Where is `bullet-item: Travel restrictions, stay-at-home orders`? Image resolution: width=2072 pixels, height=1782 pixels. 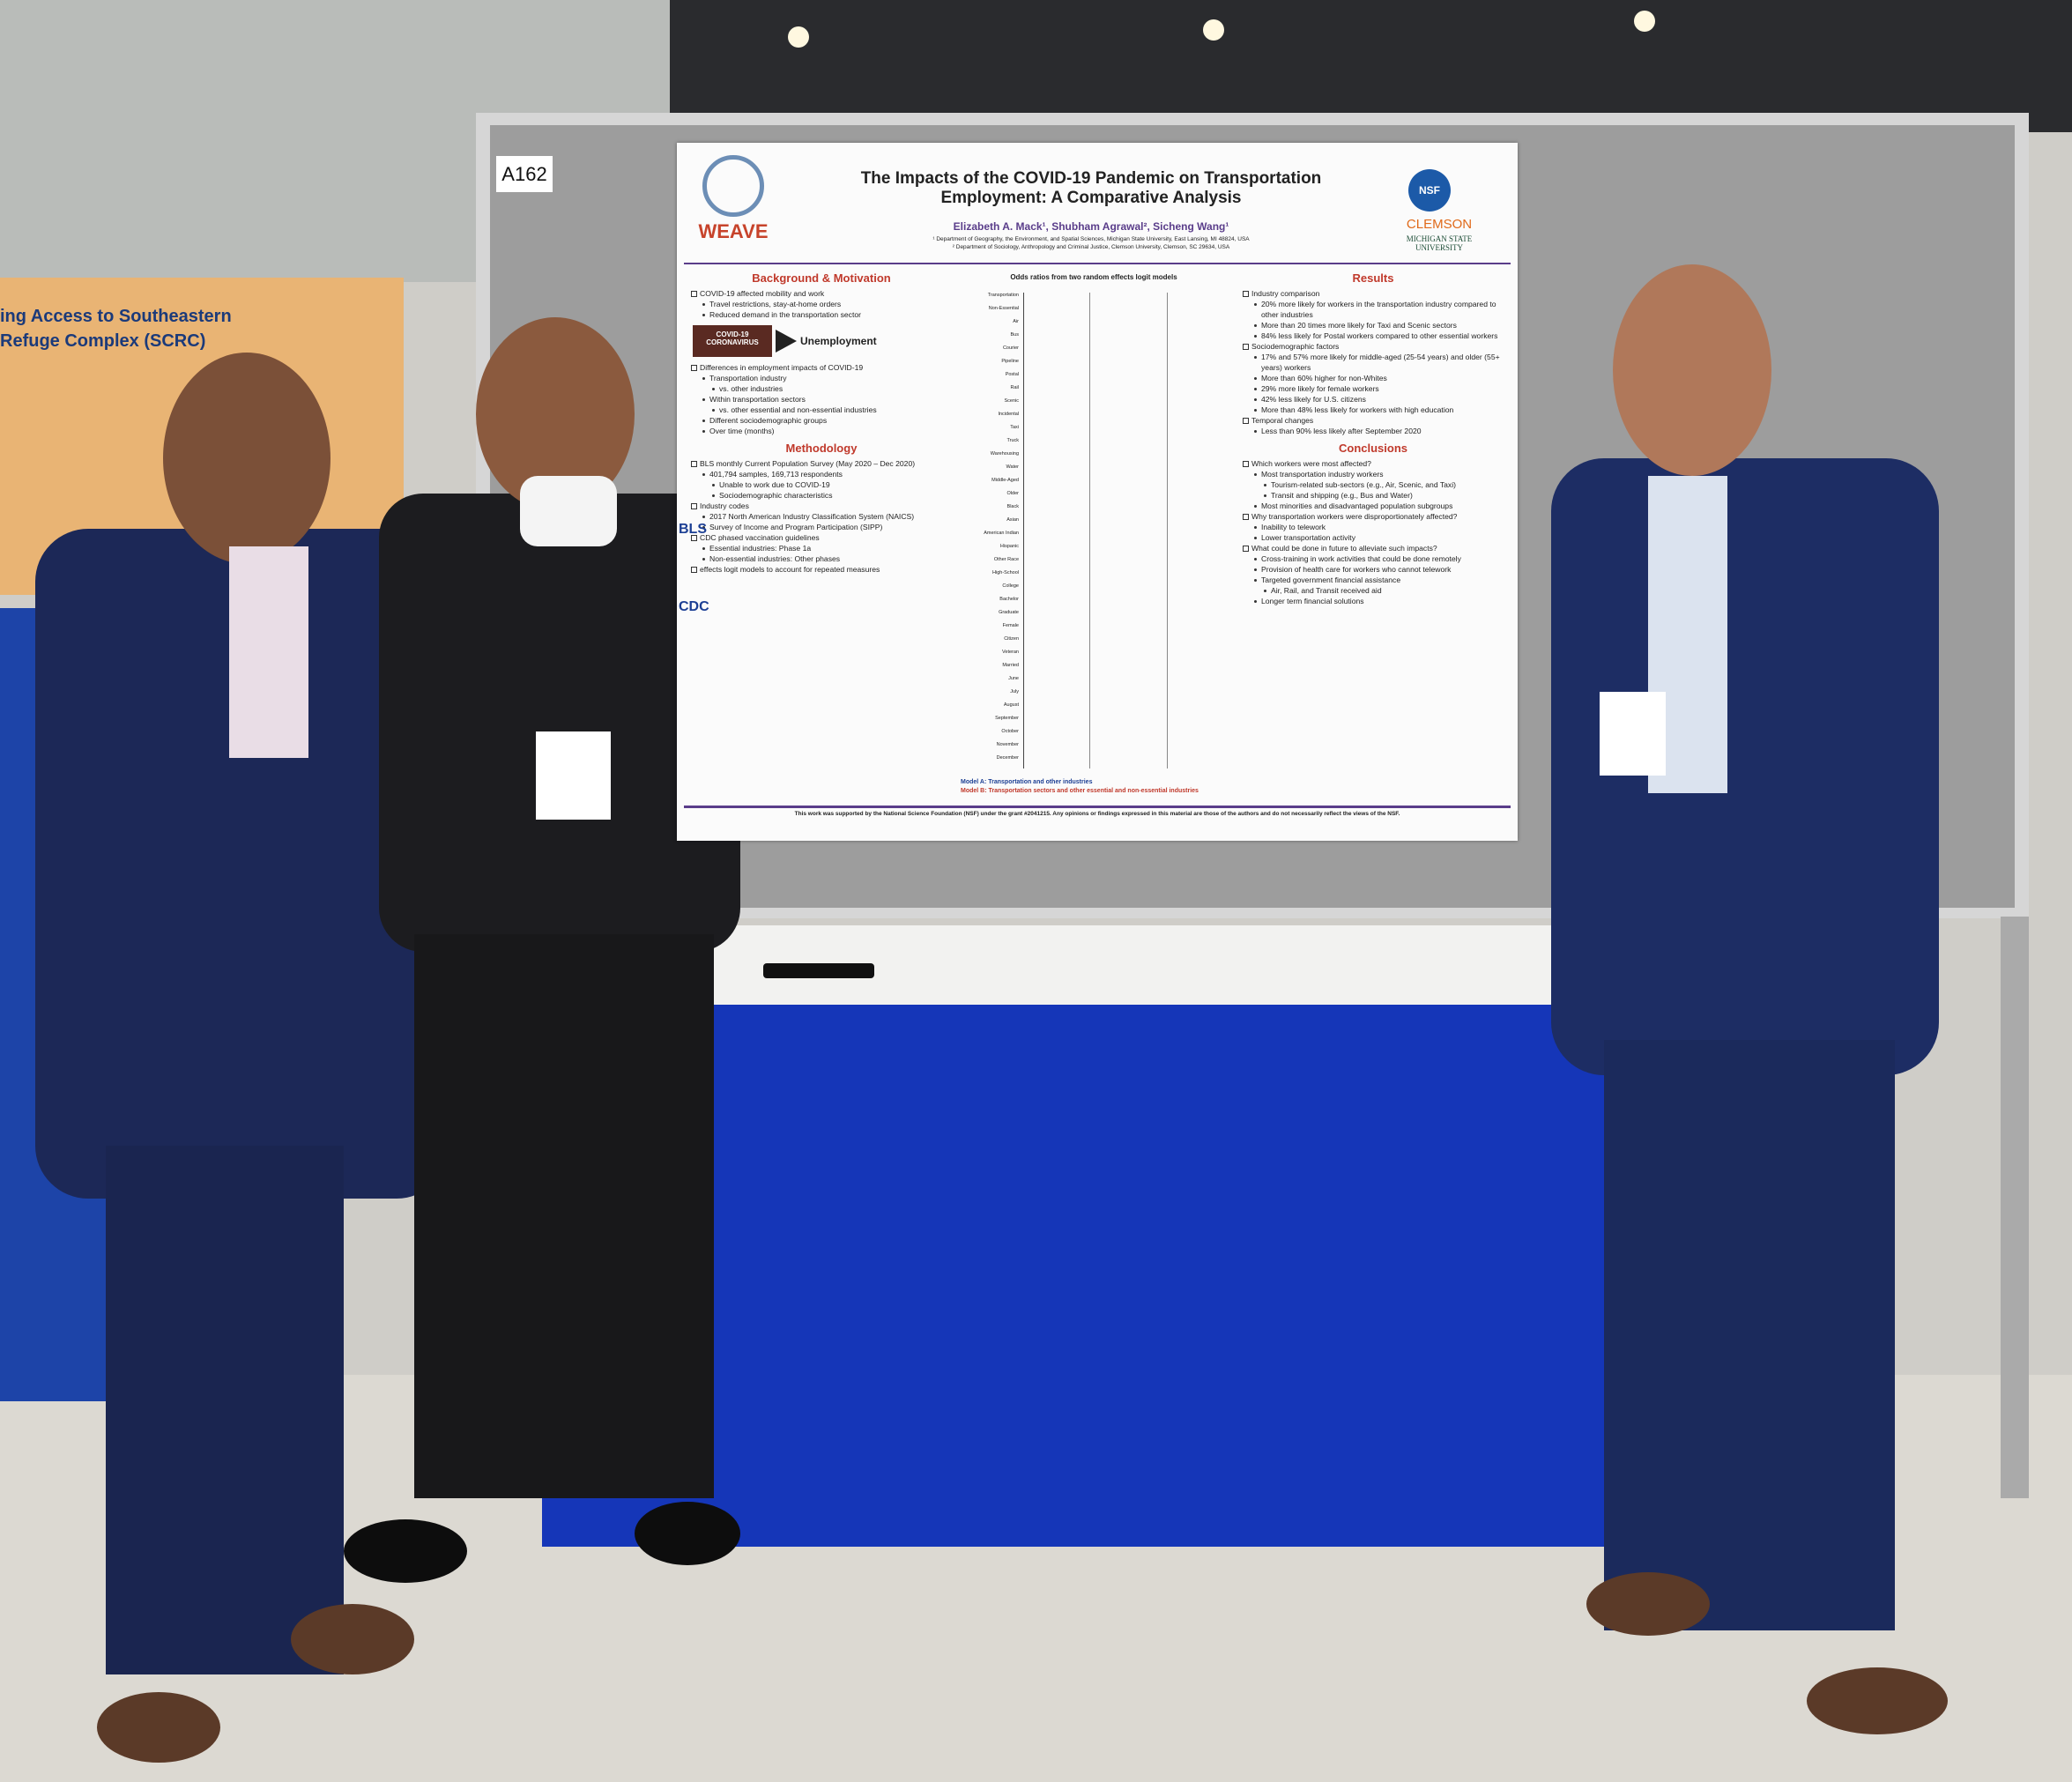 bullet-item: Travel restrictions, stay-at-home orders is located at coordinates (828, 304).